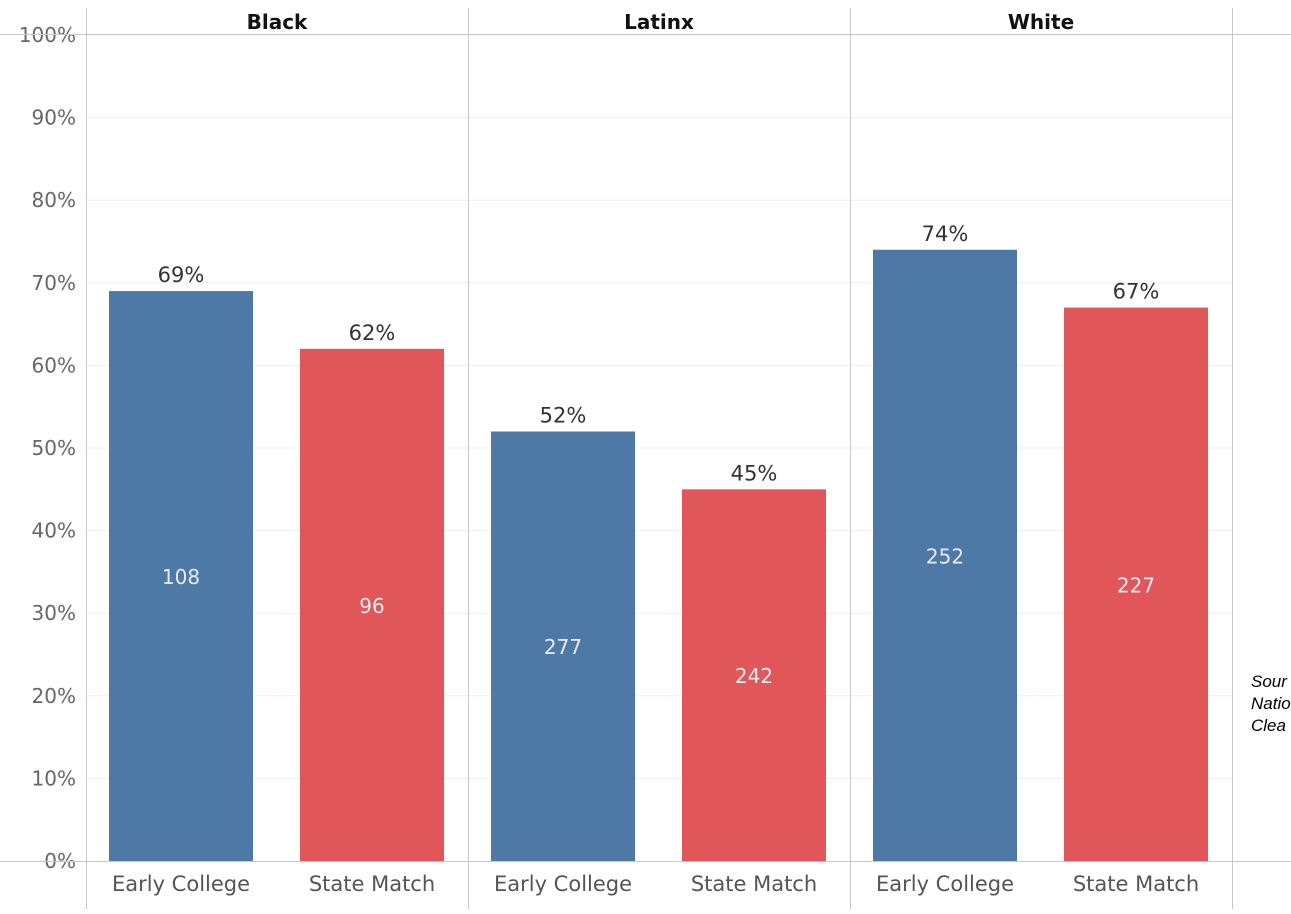 Image resolution: width=1291 pixels, height=914 pixels. Describe the element at coordinates (54, 283) in the screenshot. I see `y-tick-label: 70%` at that location.